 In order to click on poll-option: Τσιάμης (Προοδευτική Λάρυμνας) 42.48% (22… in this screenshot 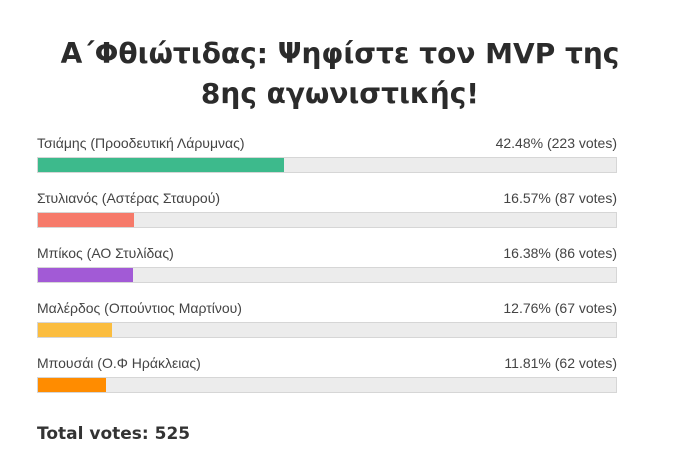, I will do `click(327, 157)`.